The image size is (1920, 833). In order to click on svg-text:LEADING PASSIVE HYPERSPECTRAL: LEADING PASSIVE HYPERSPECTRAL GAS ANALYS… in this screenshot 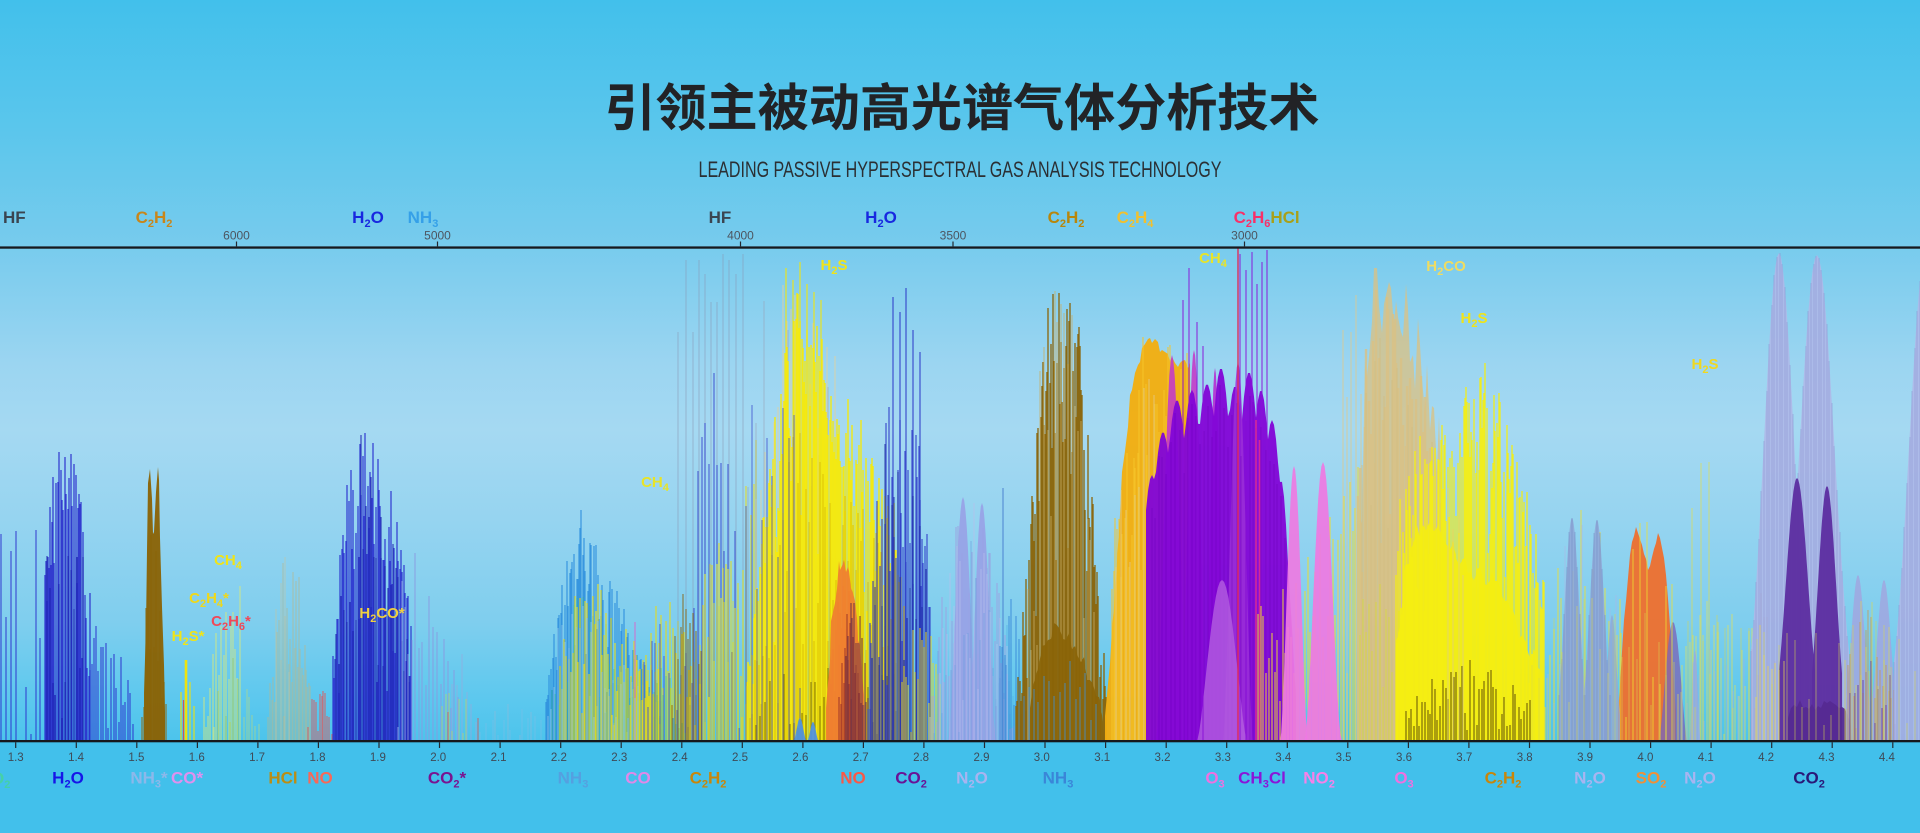, I will do `click(960, 169)`.